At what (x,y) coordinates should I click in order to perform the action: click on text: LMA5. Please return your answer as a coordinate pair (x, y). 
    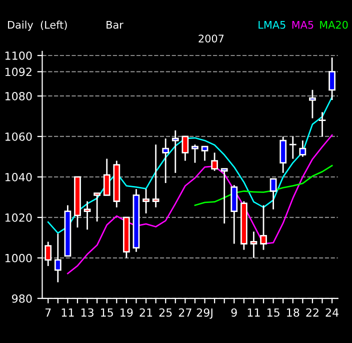
    Looking at the image, I should click on (272, 25).